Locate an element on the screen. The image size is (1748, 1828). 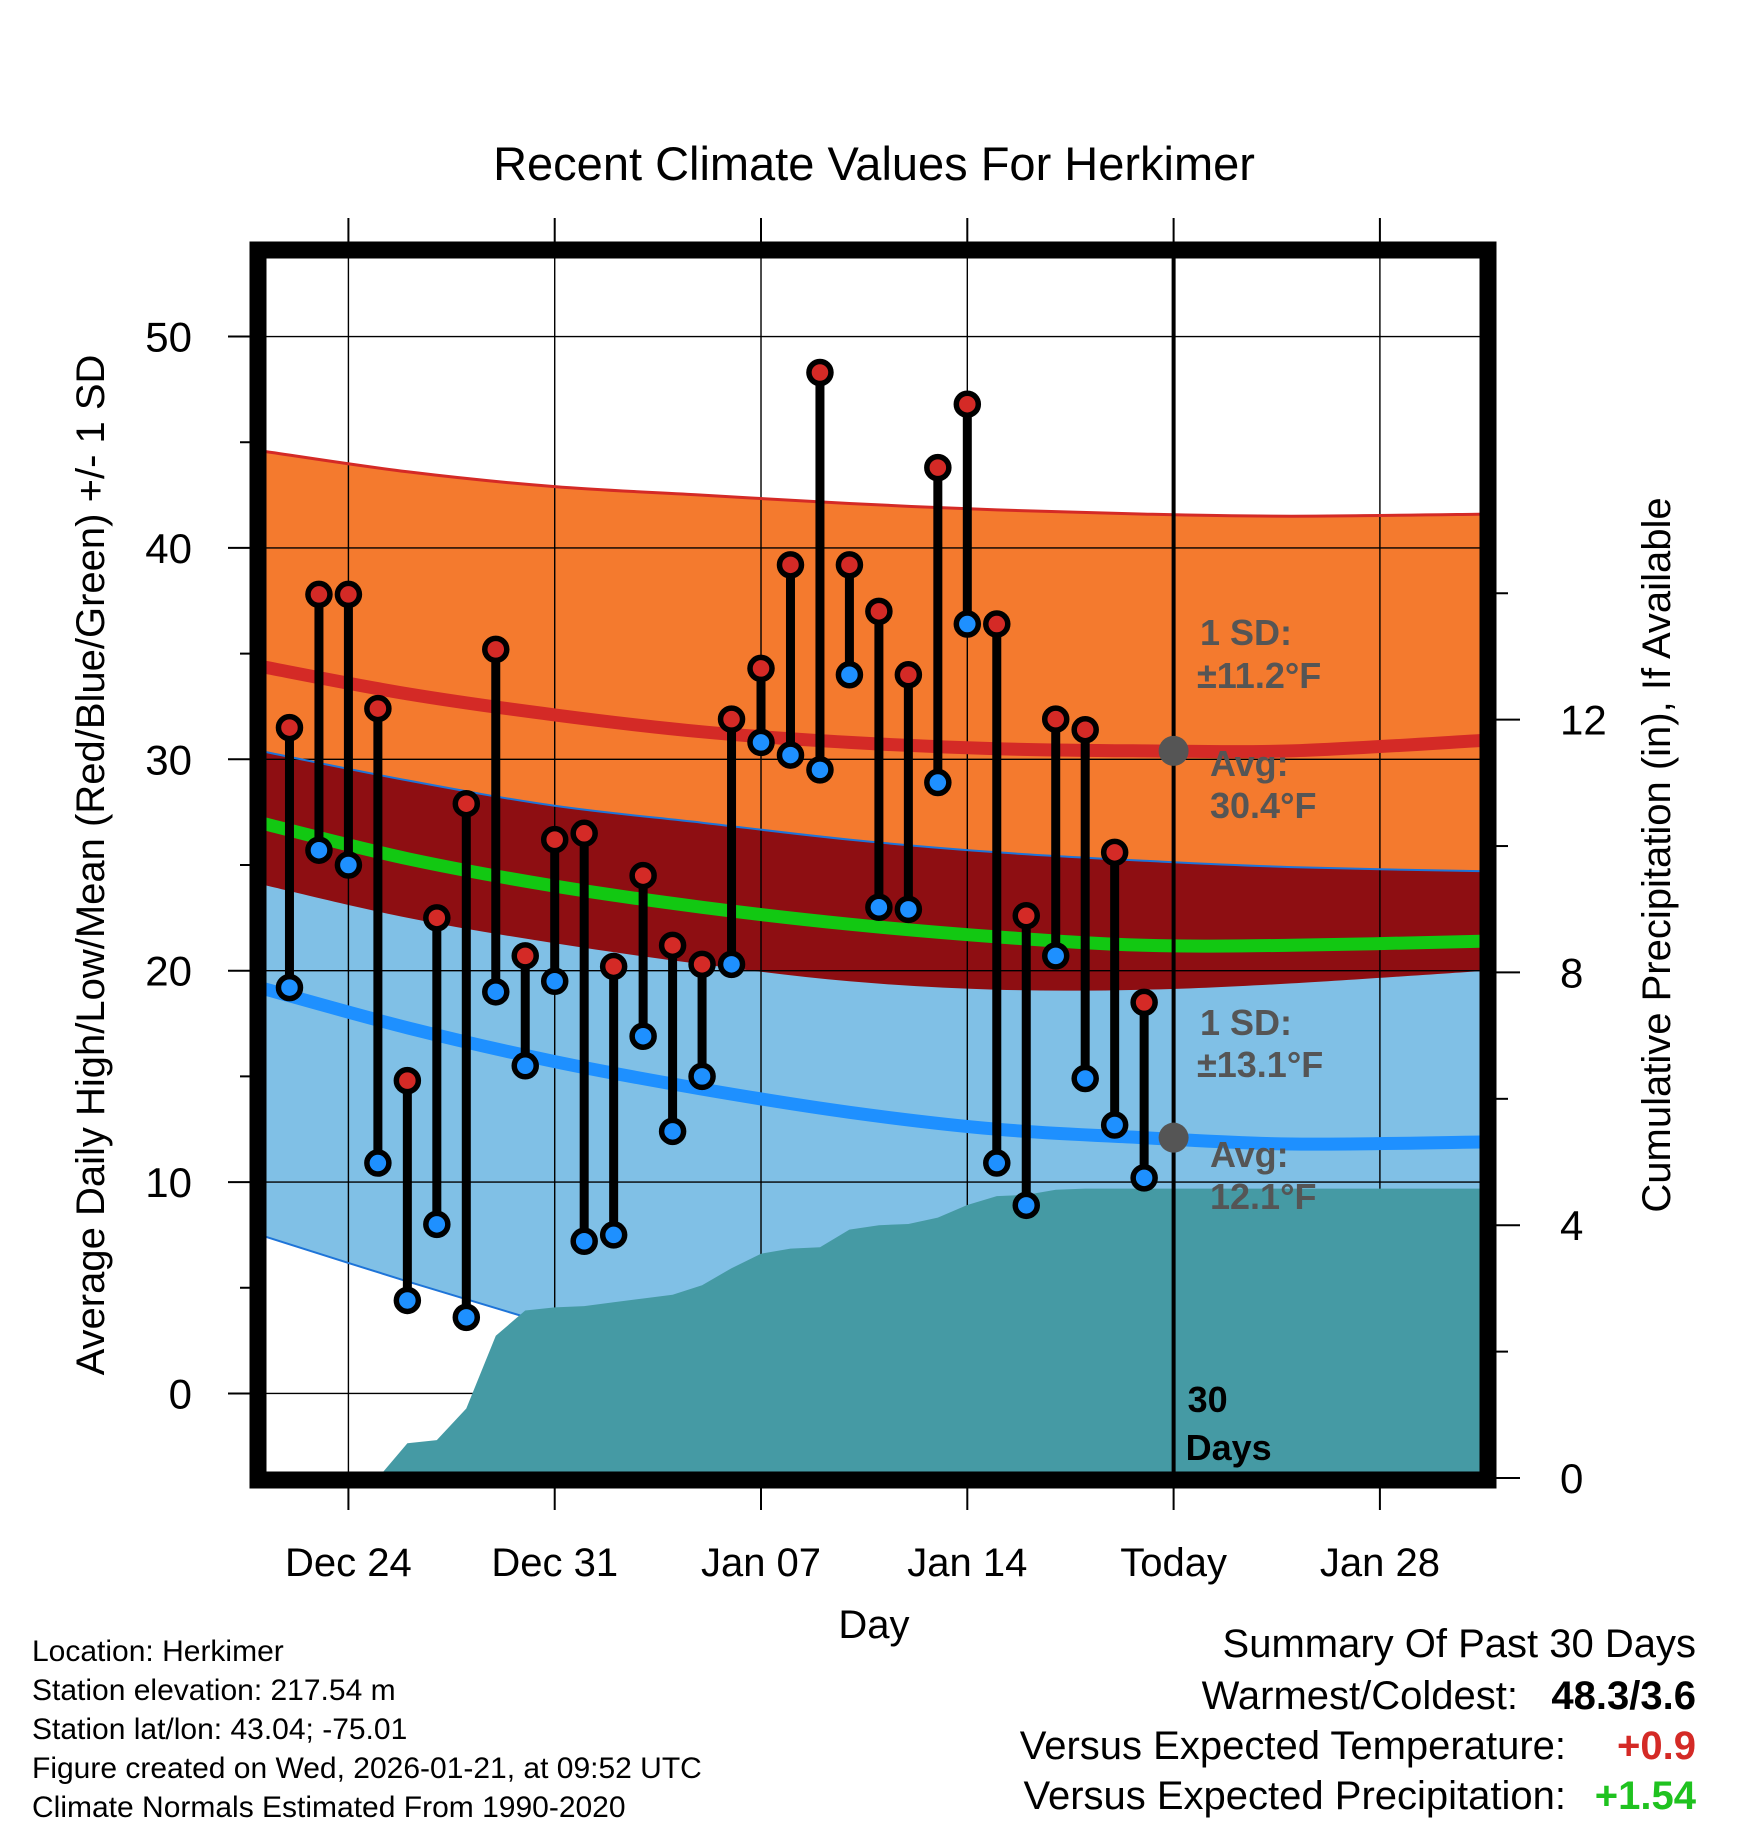
summary-precip-row: Versus Expected Precipitation: +1.54 is located at coordinates (1246, 1798).